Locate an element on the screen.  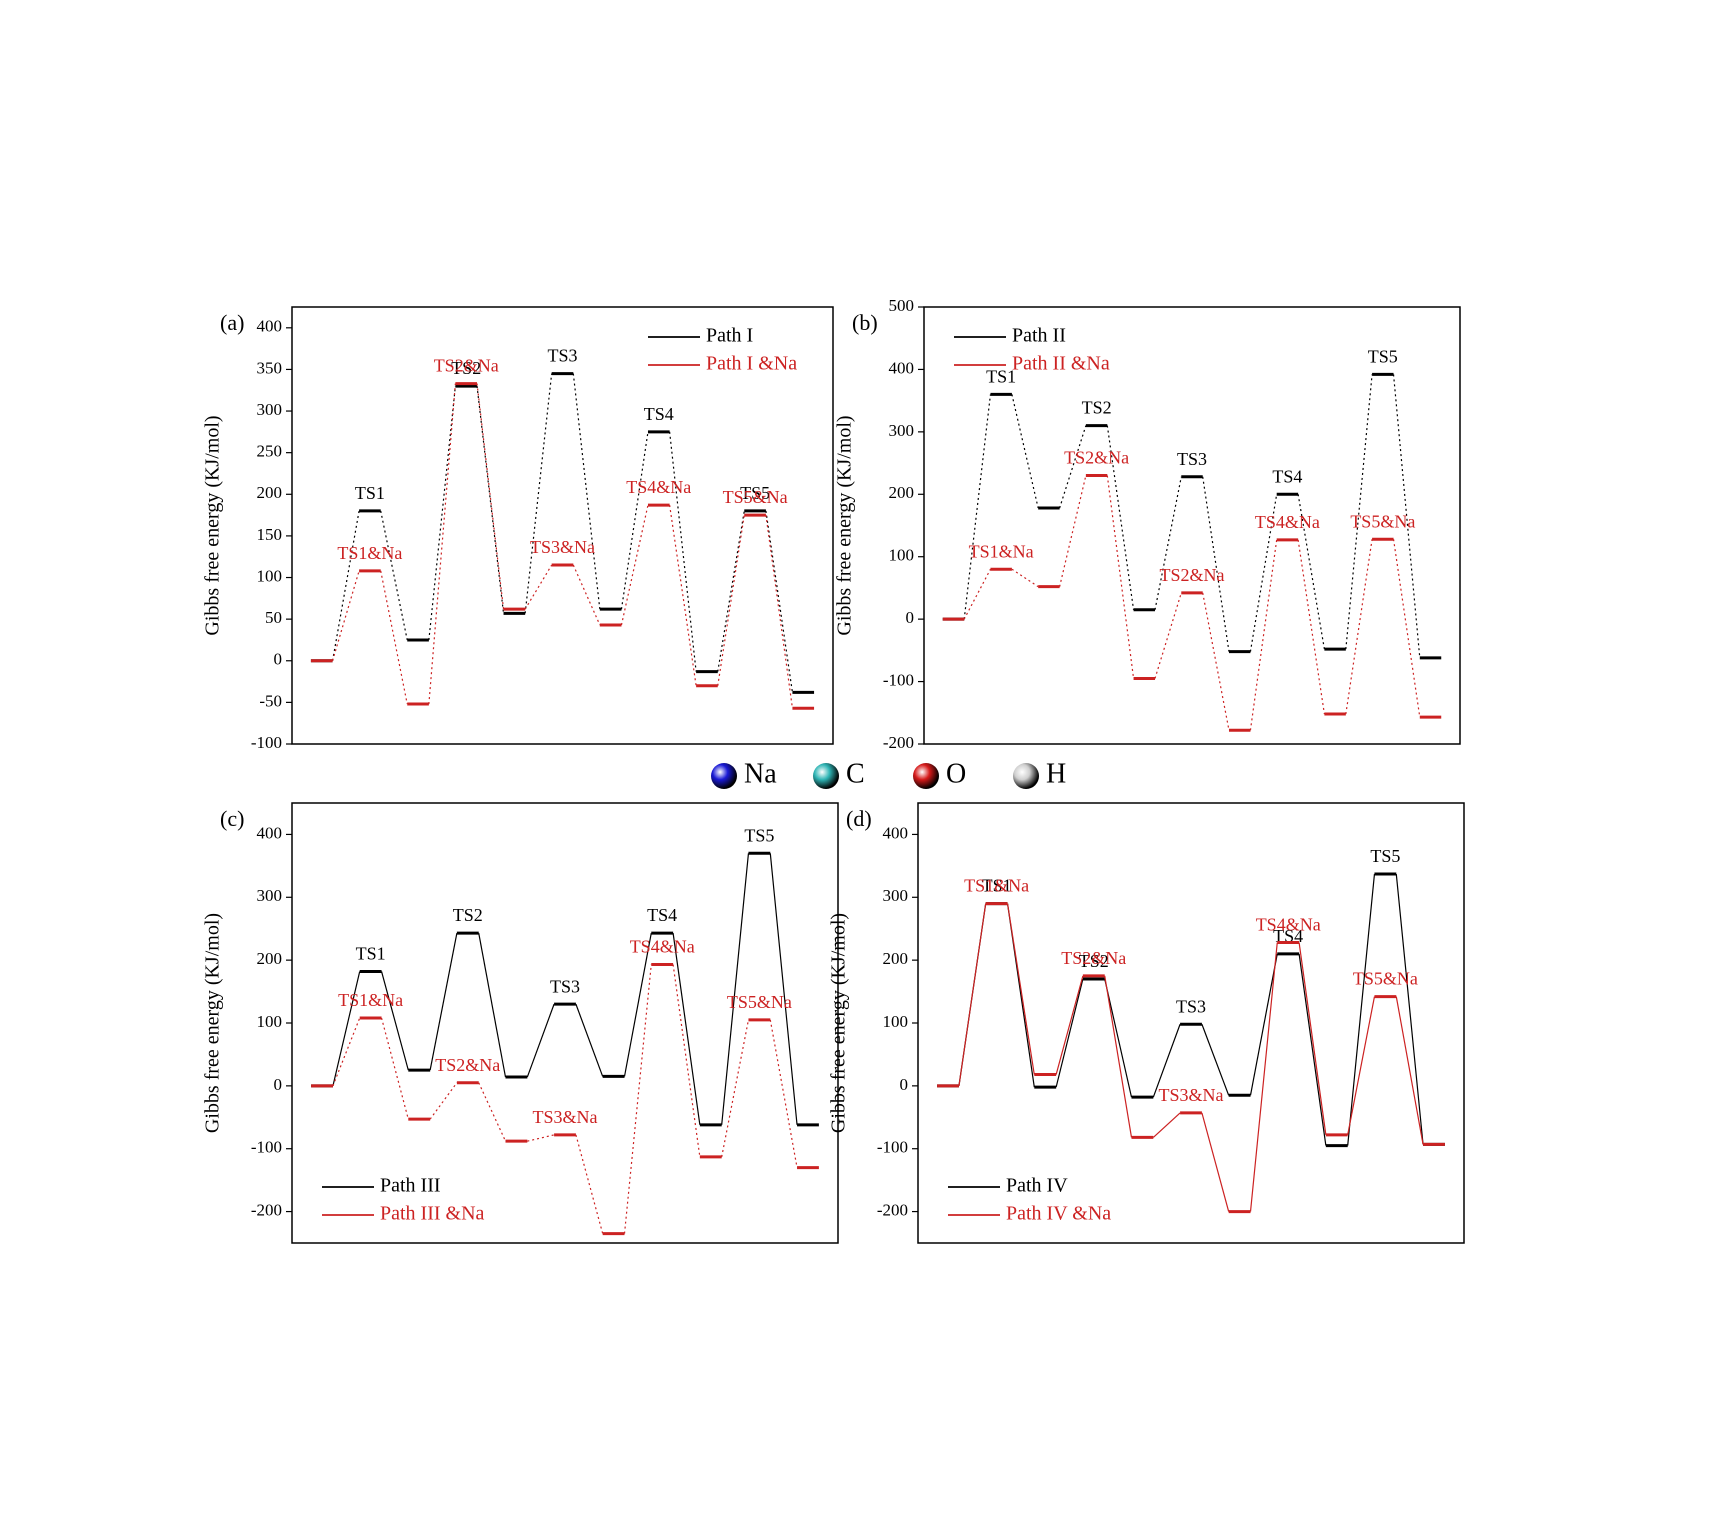
panel-label: (c) is located at coordinates (232, 818).